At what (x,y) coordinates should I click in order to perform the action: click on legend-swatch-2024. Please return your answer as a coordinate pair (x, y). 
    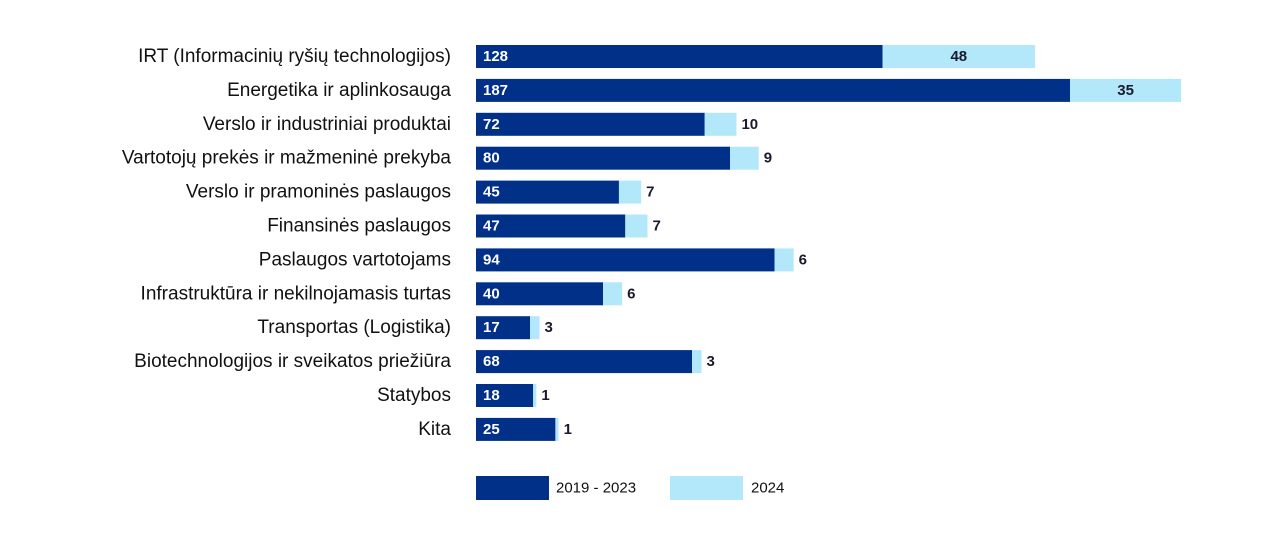
    Looking at the image, I should click on (706, 488).